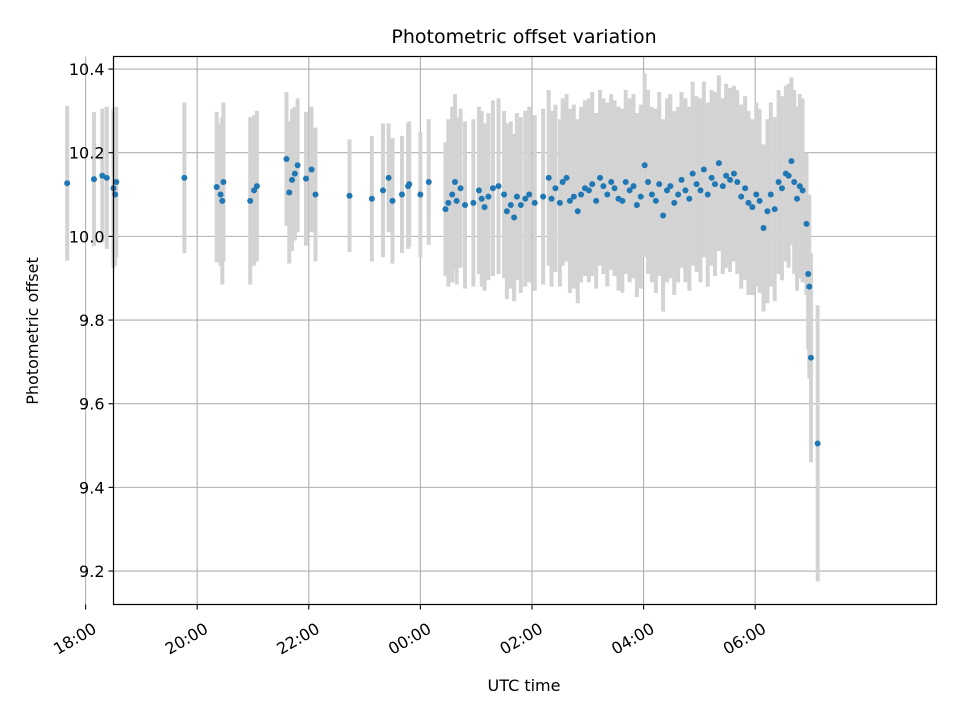 This screenshot has width=960, height=720. What do you see at coordinates (32, 331) in the screenshot?
I see `y-axis-title: Photometric offset` at bounding box center [32, 331].